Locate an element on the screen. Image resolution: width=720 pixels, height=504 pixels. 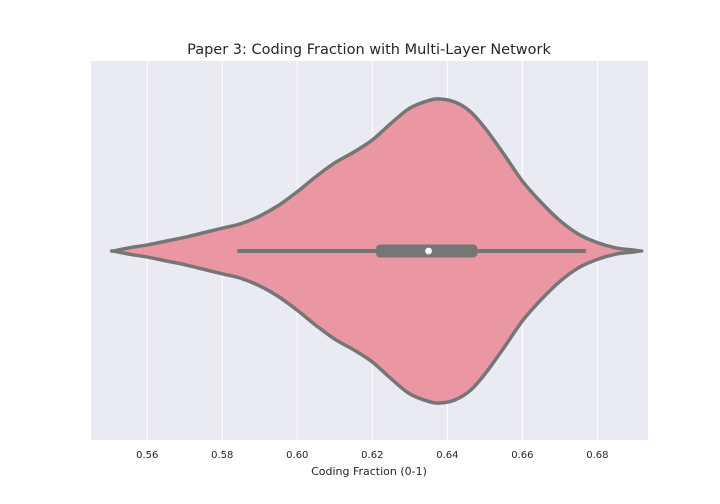
x-tick-label: 0.66 is located at coordinates (522, 455).